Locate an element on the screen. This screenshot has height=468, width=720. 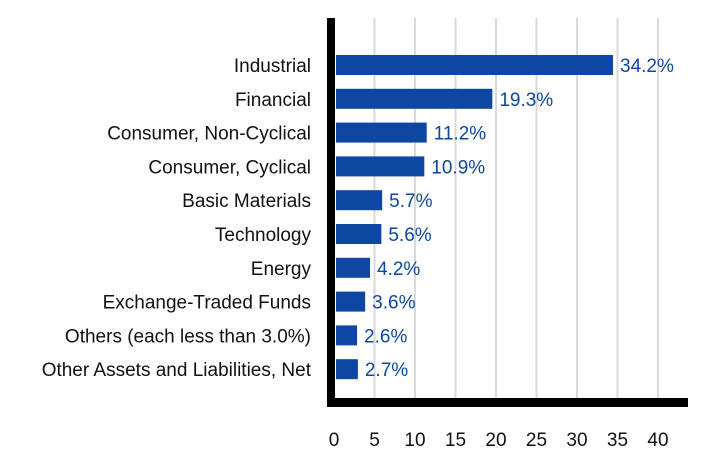
x-tick-label-0: 0 is located at coordinates (334, 440).